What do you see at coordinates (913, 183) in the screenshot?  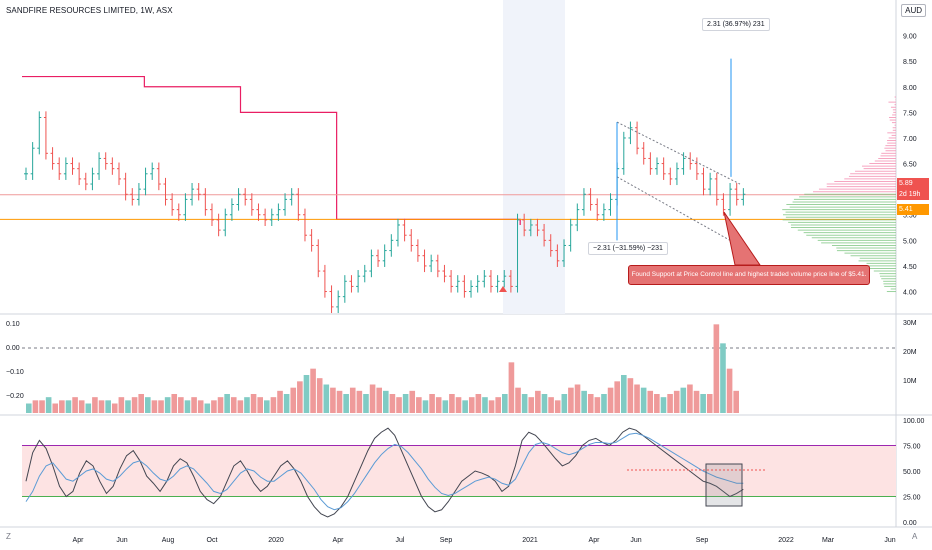 I see `last-price-tag: 5.89` at bounding box center [913, 183].